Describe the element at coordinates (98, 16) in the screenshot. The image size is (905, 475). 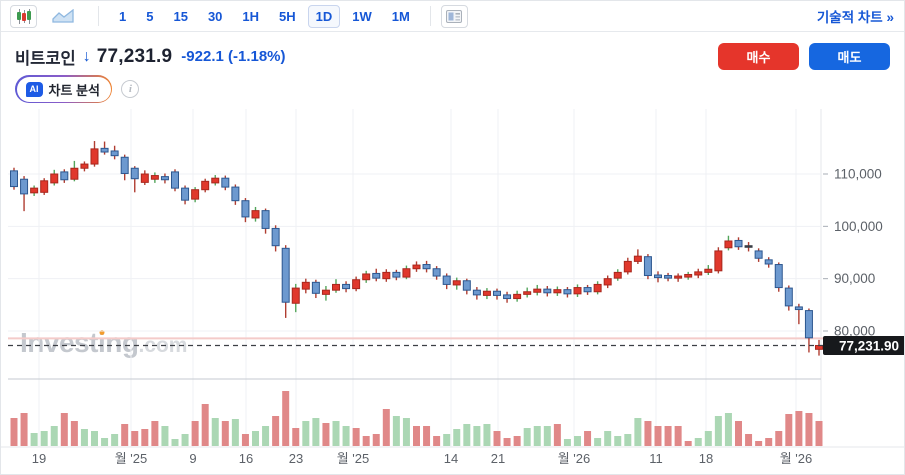
I see `toolbar-divider` at that location.